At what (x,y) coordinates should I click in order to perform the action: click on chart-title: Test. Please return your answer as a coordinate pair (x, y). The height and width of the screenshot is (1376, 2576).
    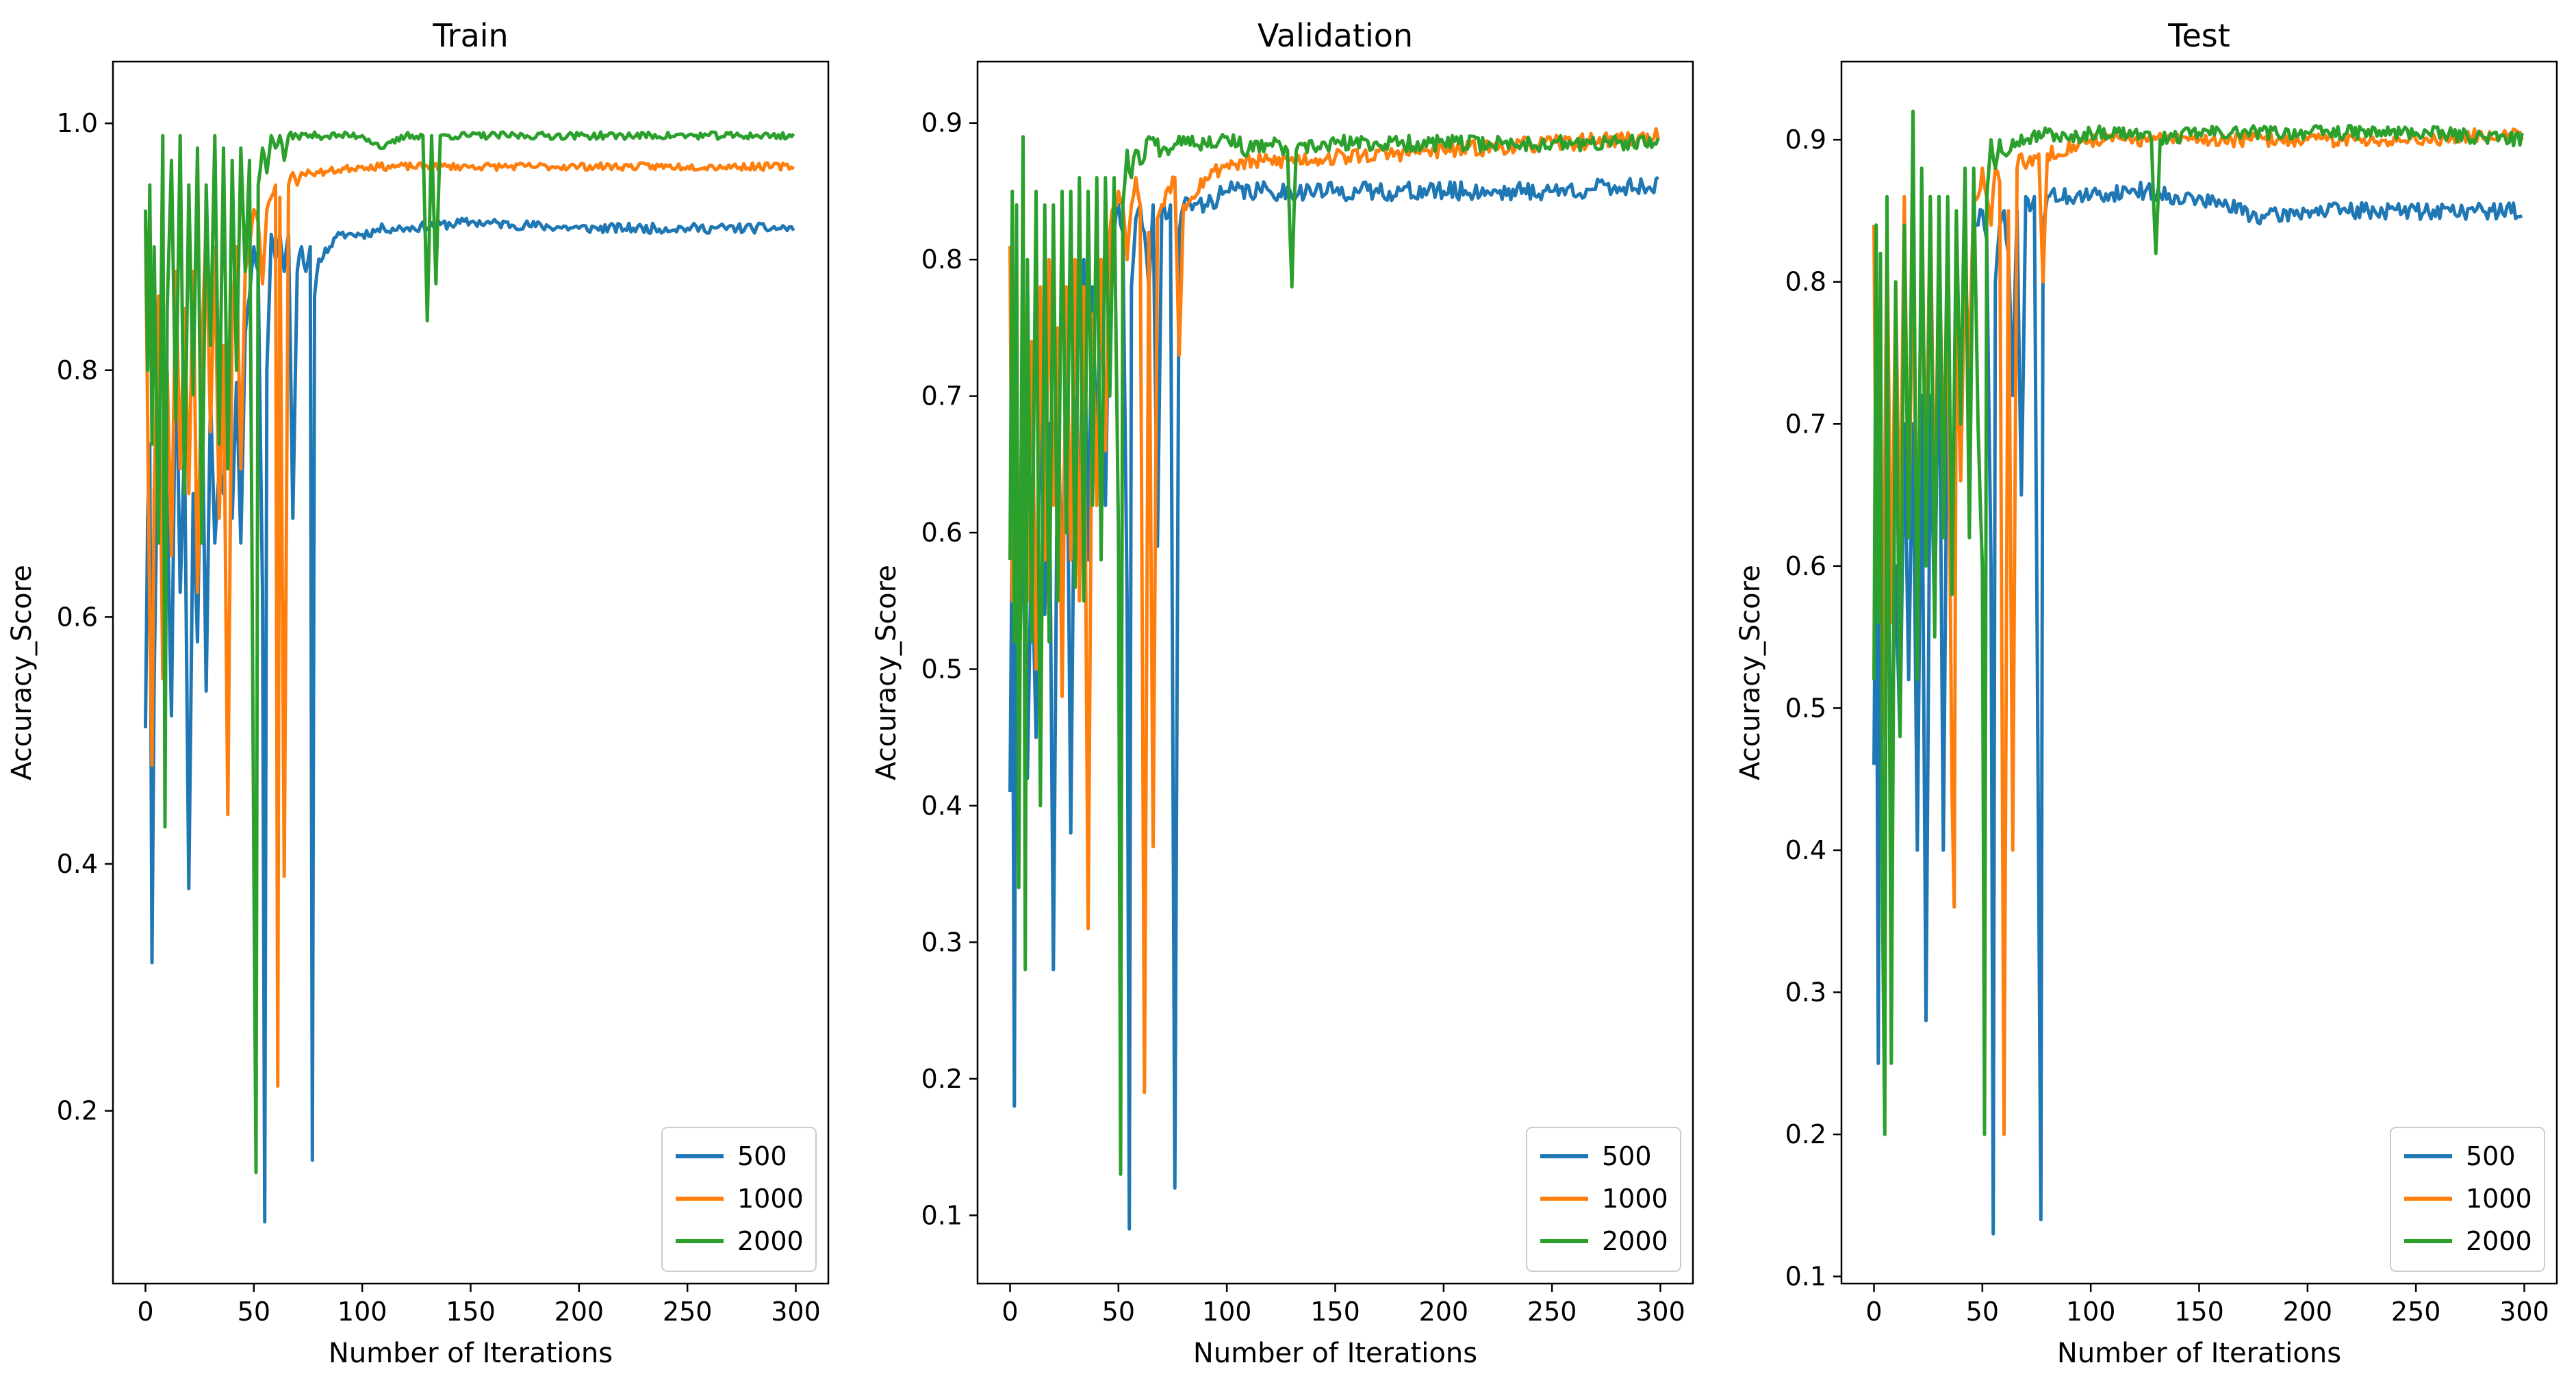
    Looking at the image, I should click on (2198, 36).